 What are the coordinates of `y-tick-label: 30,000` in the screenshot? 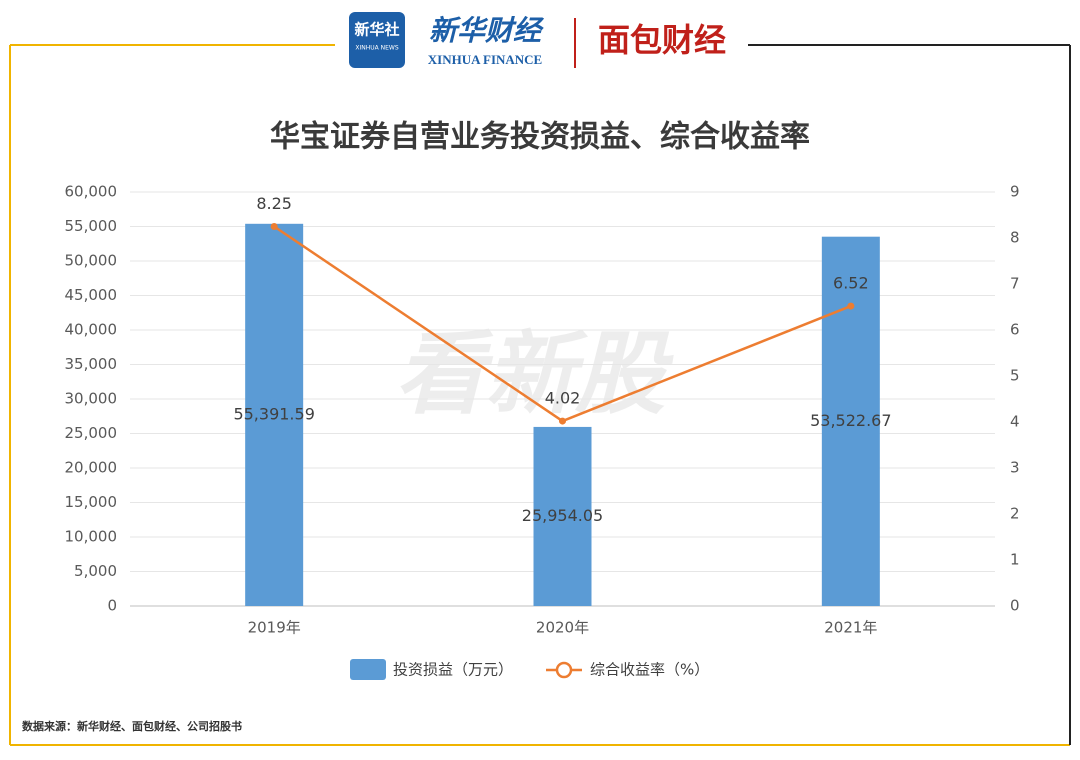 It's located at (91, 399).